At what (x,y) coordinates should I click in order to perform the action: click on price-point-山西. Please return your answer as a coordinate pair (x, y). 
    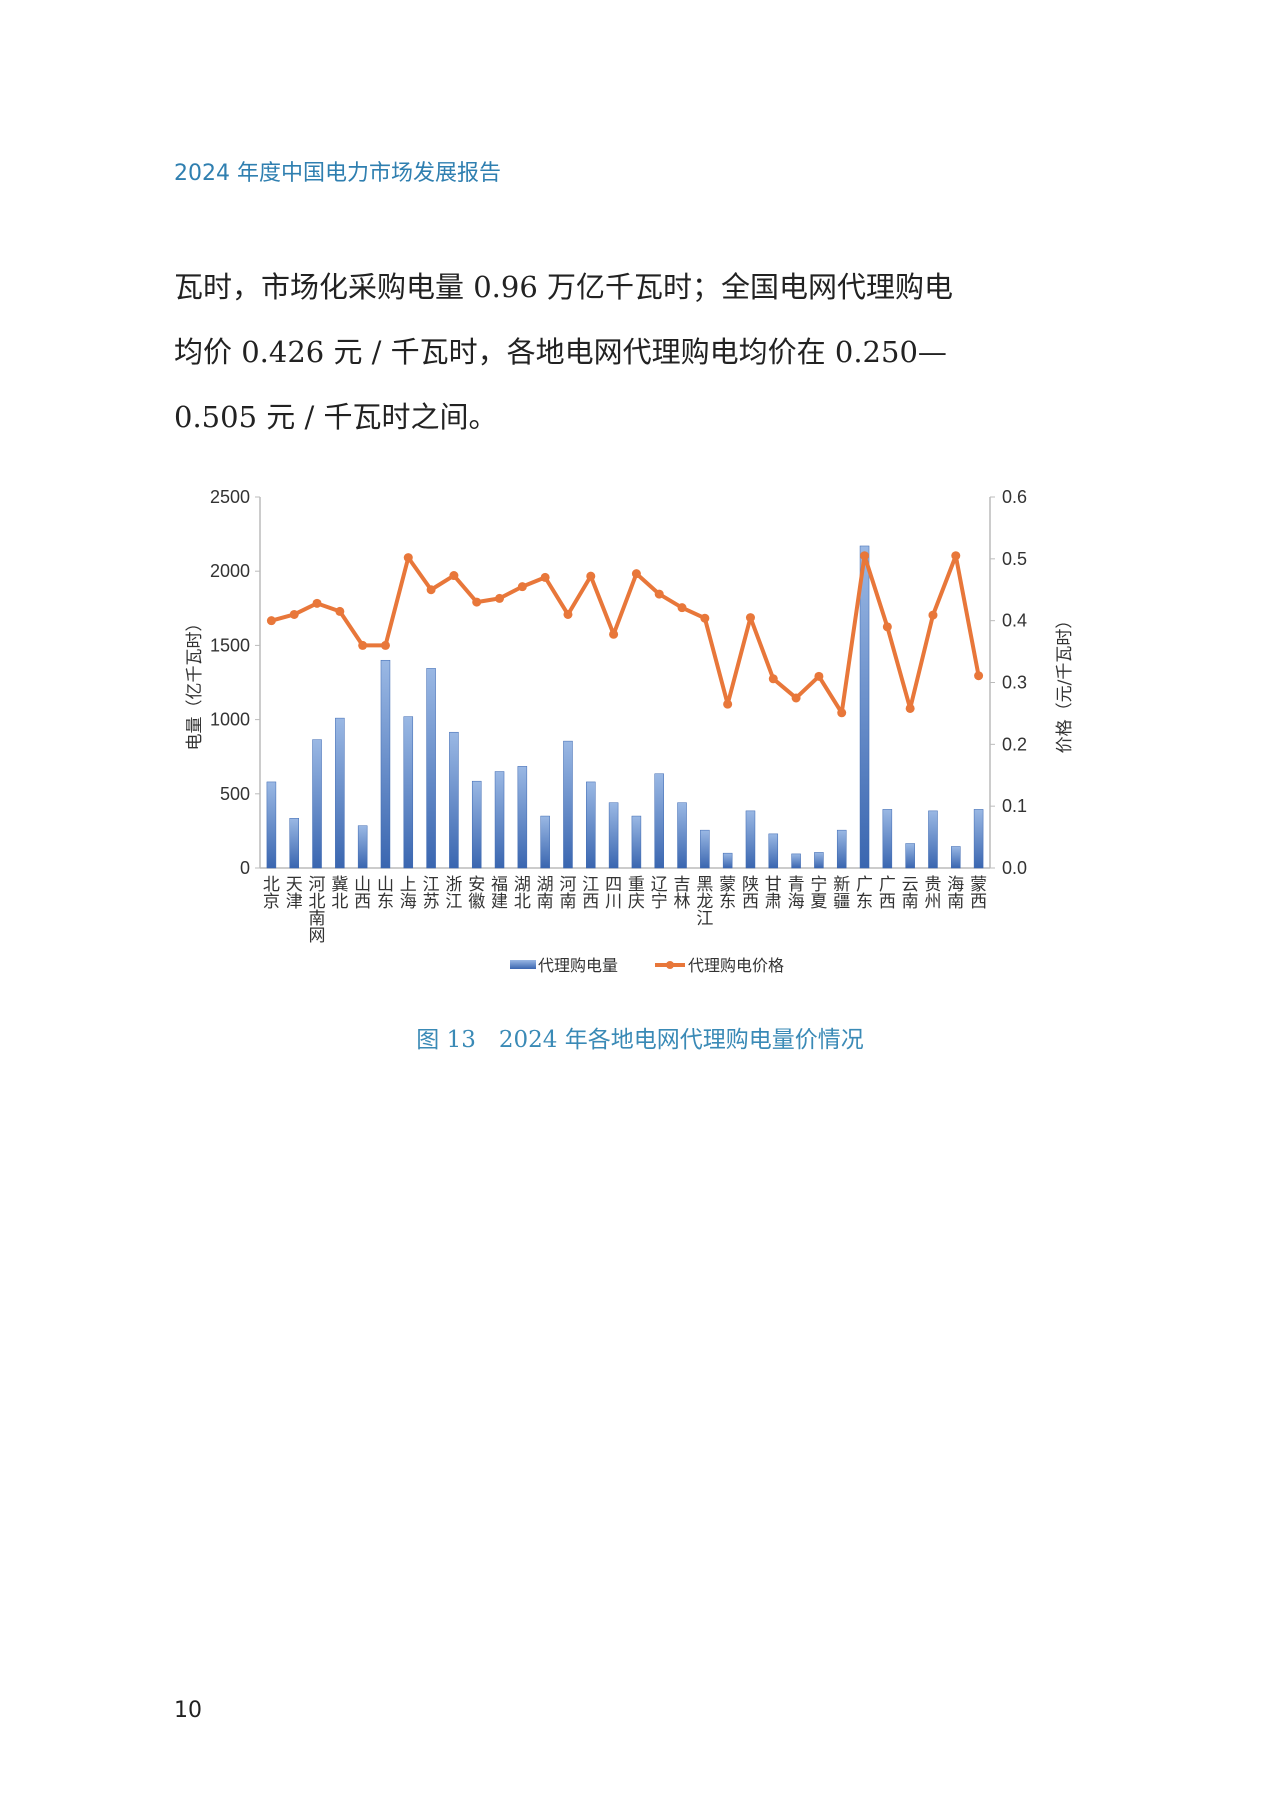
    Looking at the image, I should click on (363, 645).